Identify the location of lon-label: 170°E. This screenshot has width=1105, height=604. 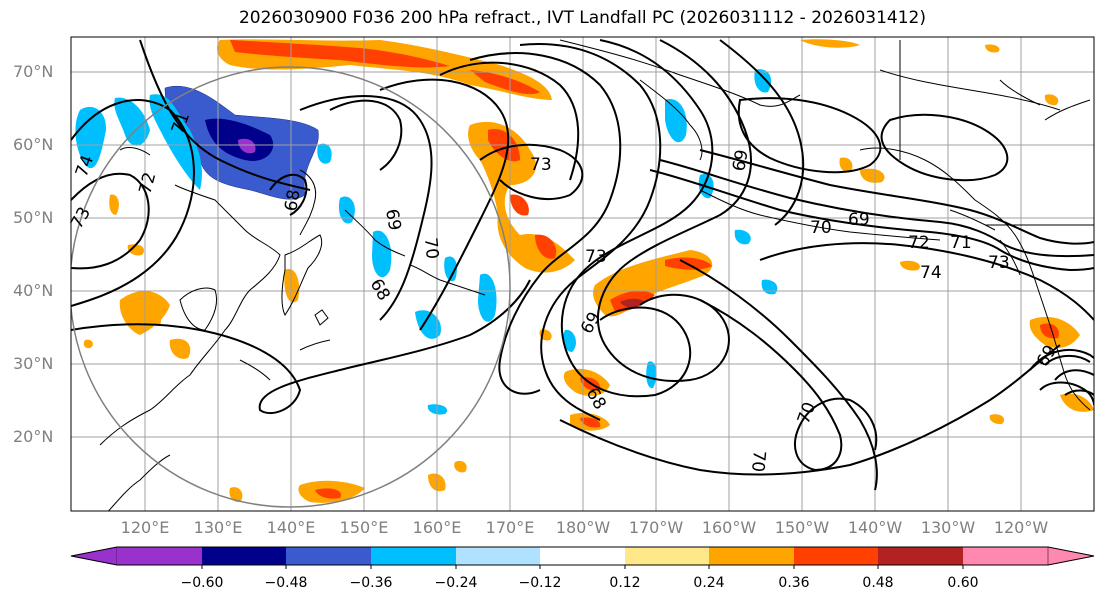
(510, 527).